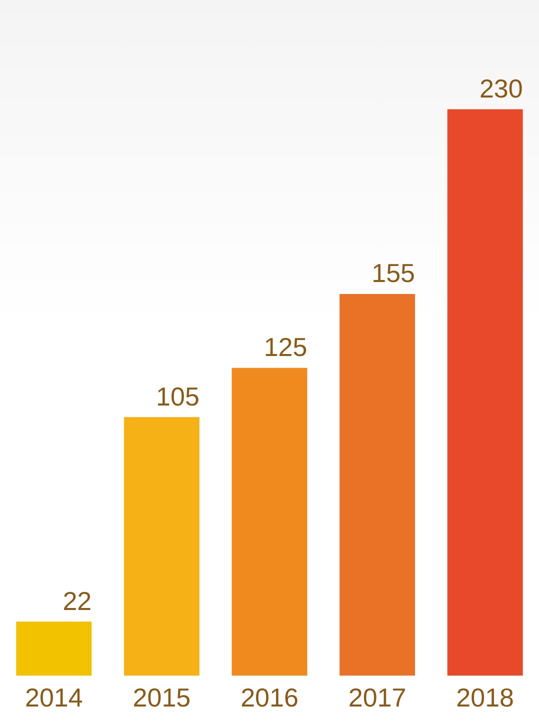 This screenshot has width=539, height=723. Describe the element at coordinates (485, 697) in the screenshot. I see `x-tick-label: 2018` at that location.